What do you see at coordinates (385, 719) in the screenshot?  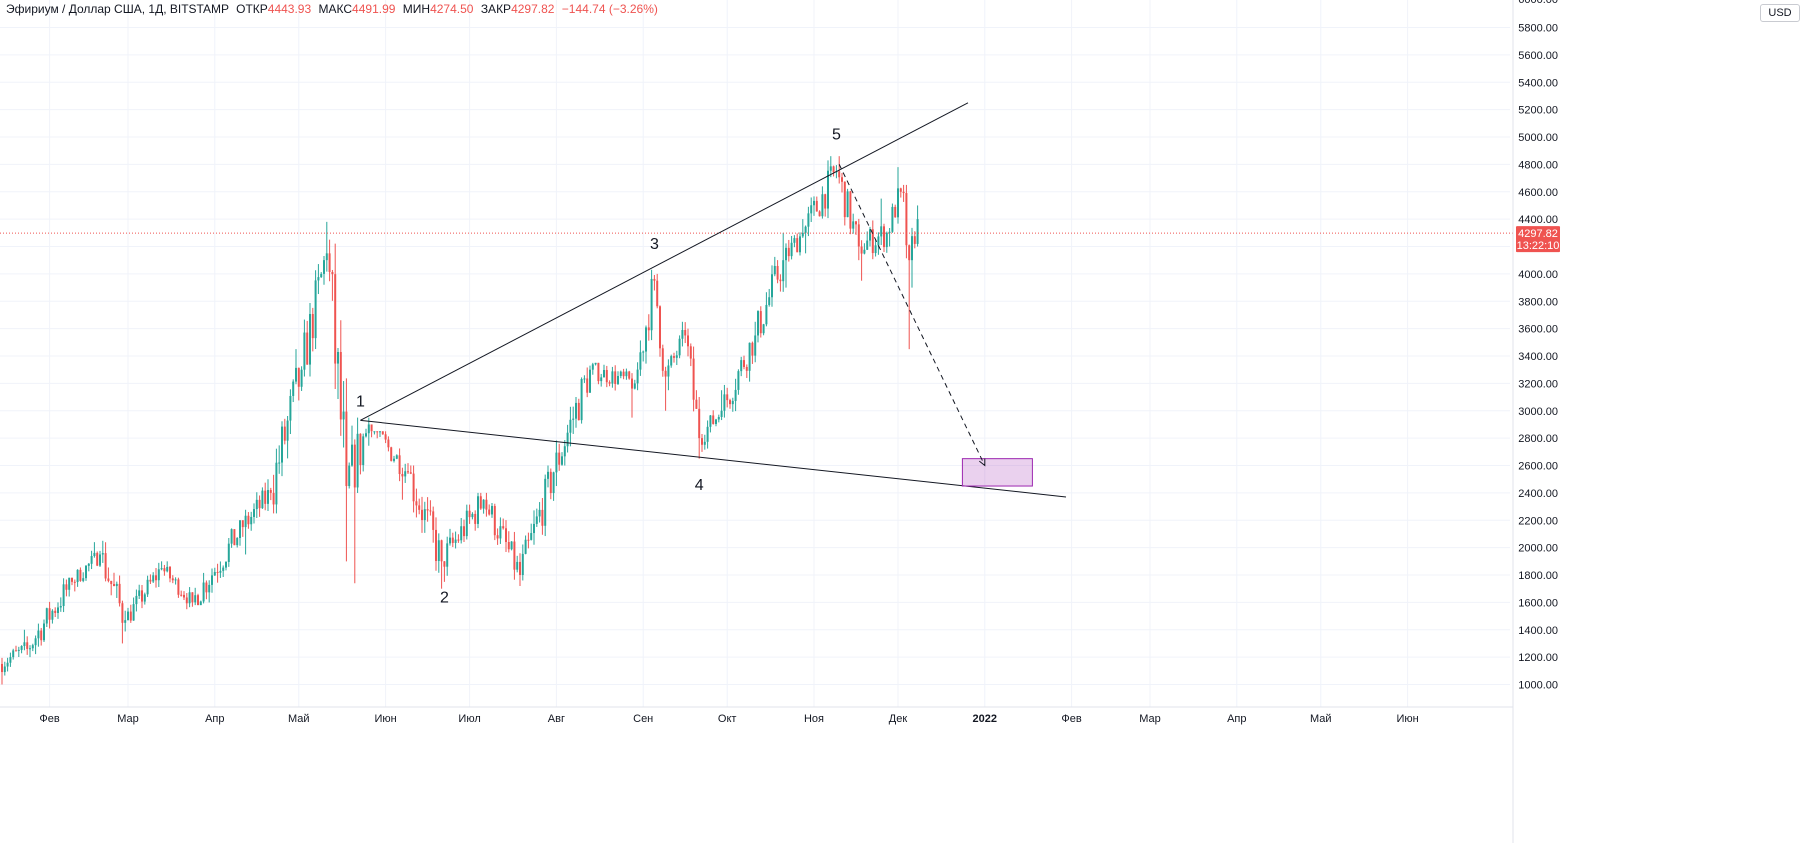 I see `x-tick-label: Июн` at bounding box center [385, 719].